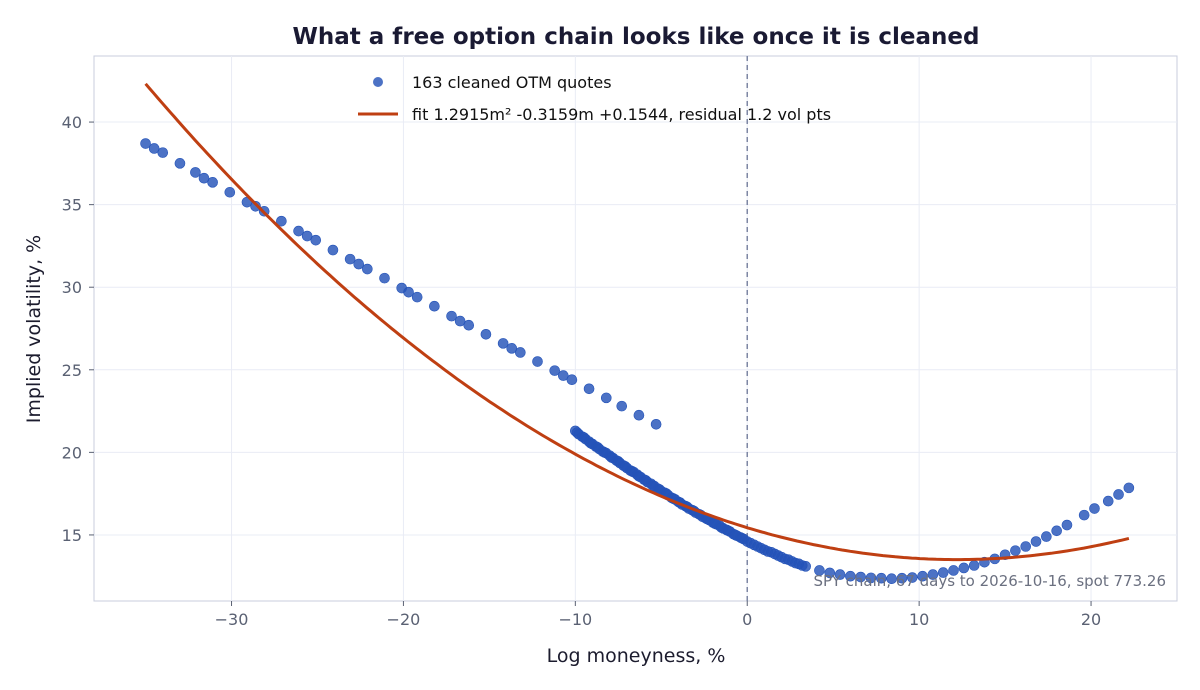 This screenshot has width=1200, height=690. Describe the element at coordinates (72, 122) in the screenshot. I see `y-tick-label: 40` at that location.